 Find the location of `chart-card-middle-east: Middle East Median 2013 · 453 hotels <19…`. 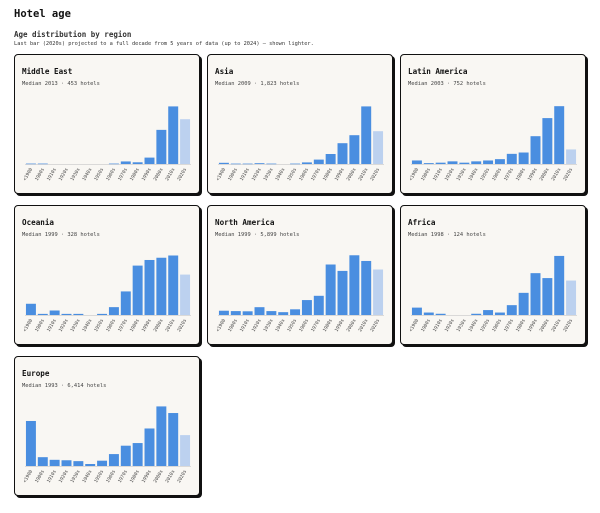

chart-card-middle-east: Middle East Median 2013 · 453 hotels <19… is located at coordinates (107, 124).